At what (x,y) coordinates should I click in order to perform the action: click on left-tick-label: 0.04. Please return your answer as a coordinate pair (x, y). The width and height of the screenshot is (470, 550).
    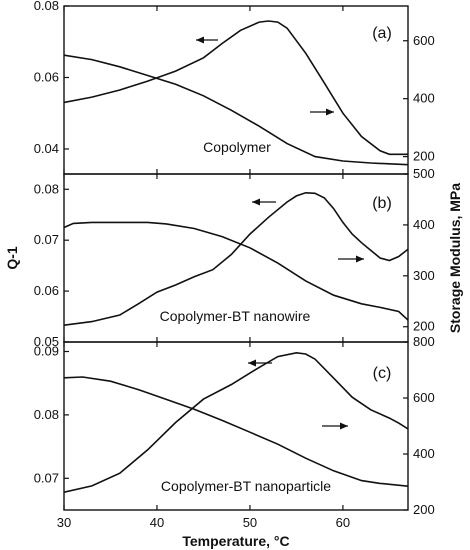
    Looking at the image, I should click on (46, 148).